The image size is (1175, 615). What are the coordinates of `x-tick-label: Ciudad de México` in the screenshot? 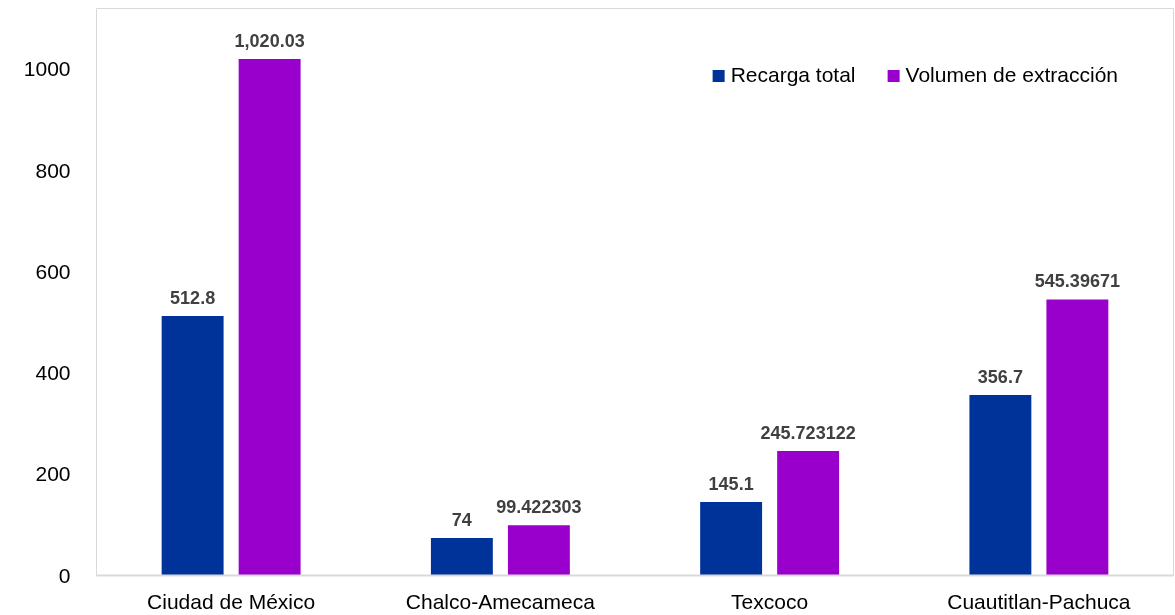 It's located at (231, 601).